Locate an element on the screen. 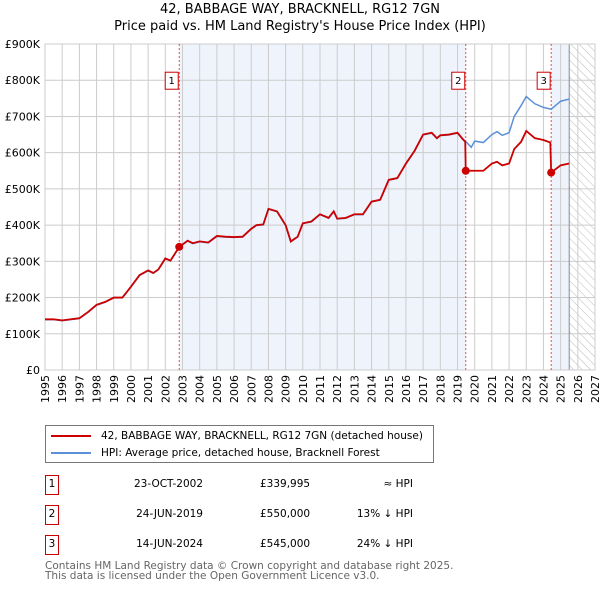 This screenshot has width=600, height=590. x-tick-label: 2016 is located at coordinates (406, 389).